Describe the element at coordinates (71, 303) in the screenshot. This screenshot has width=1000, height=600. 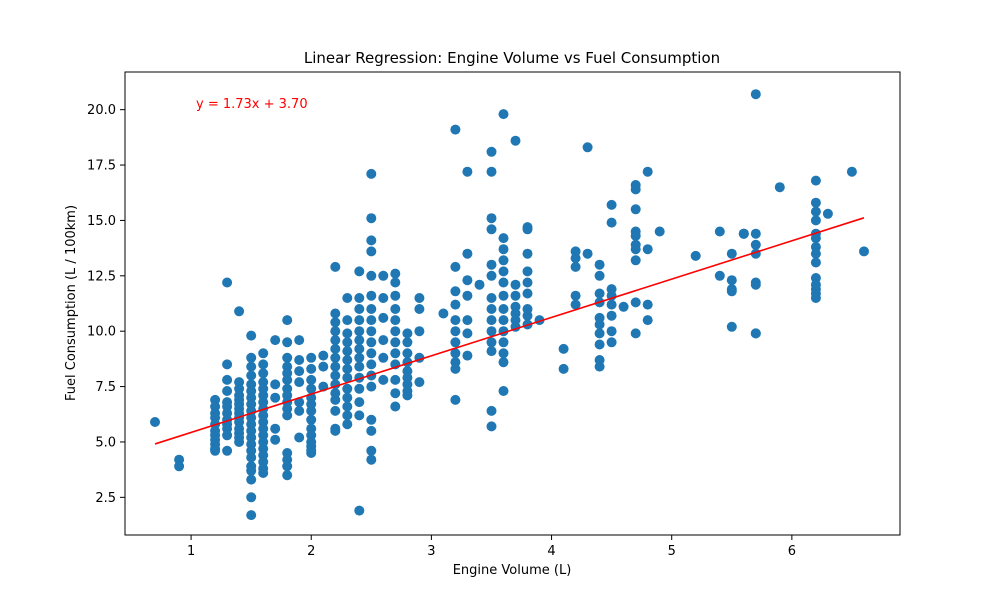
I see `y-axis-label: Fuel Consumption (L / 100km)` at that location.